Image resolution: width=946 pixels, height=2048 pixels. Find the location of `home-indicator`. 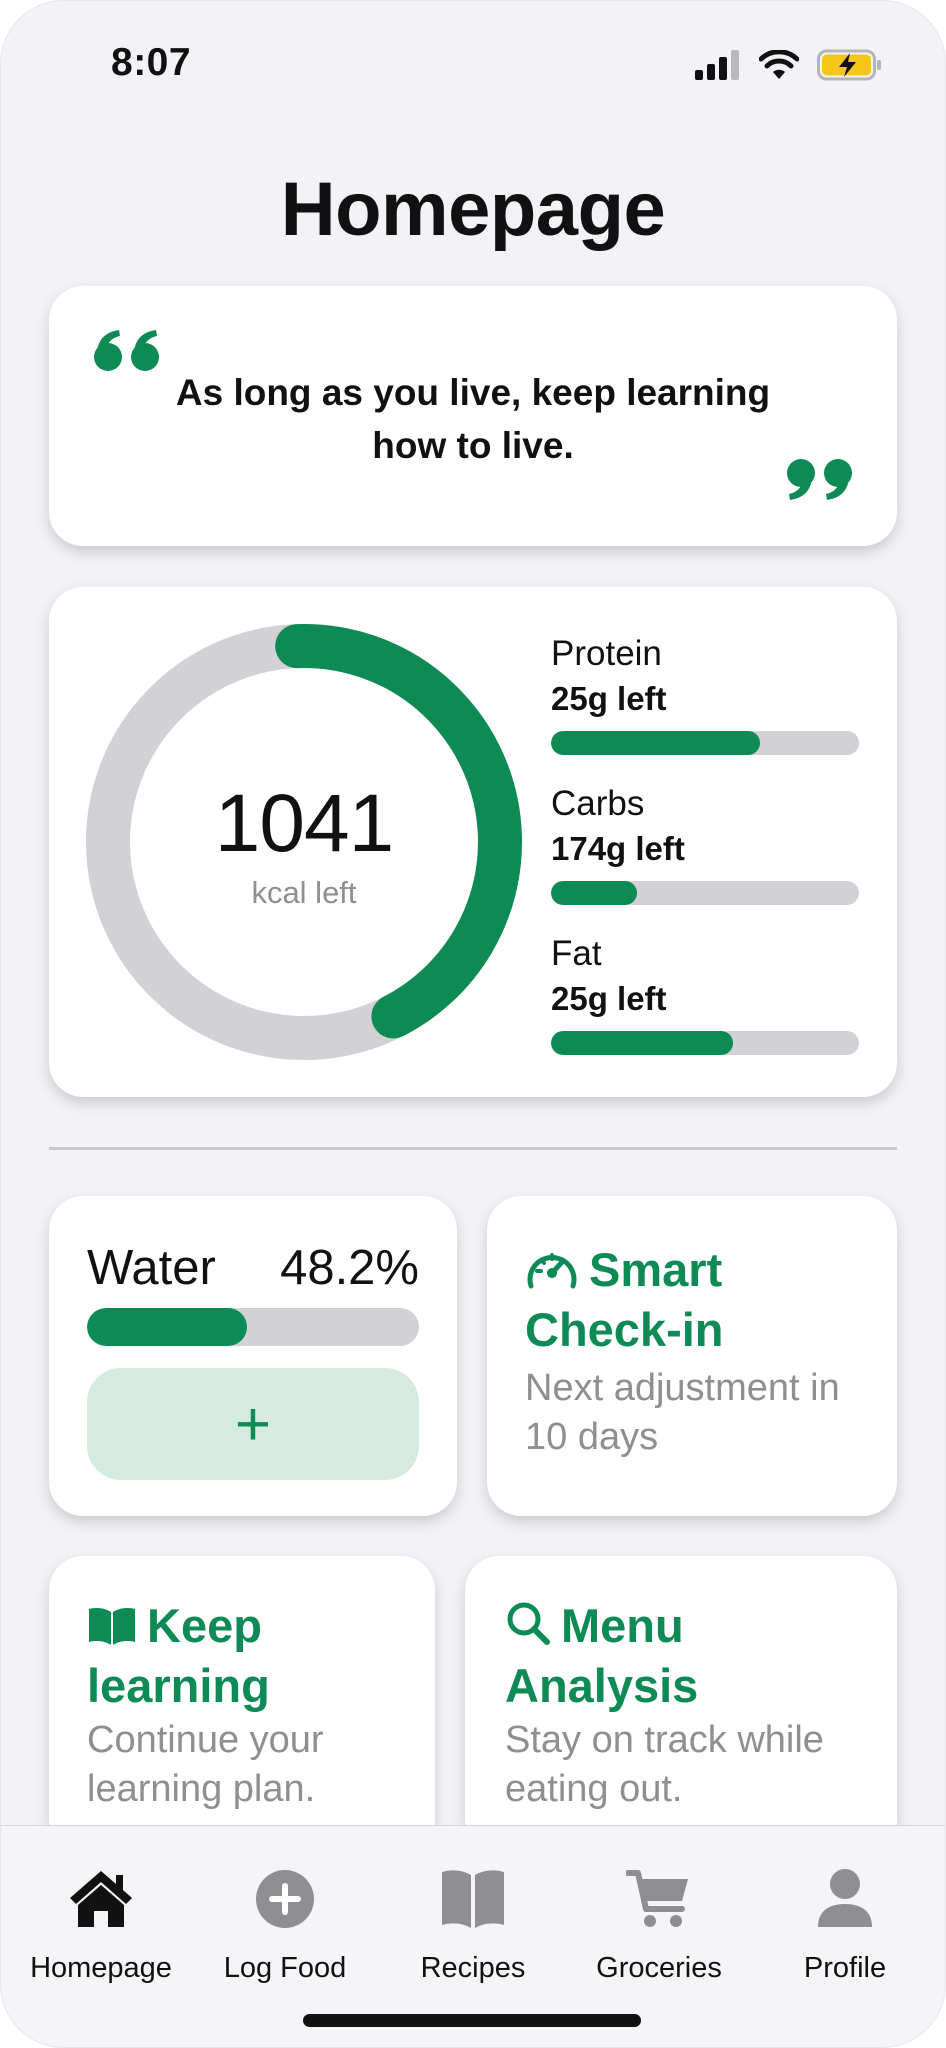

home-indicator is located at coordinates (472, 2020).